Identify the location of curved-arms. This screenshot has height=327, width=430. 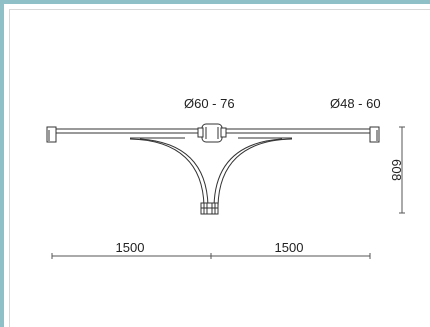
(211, 172).